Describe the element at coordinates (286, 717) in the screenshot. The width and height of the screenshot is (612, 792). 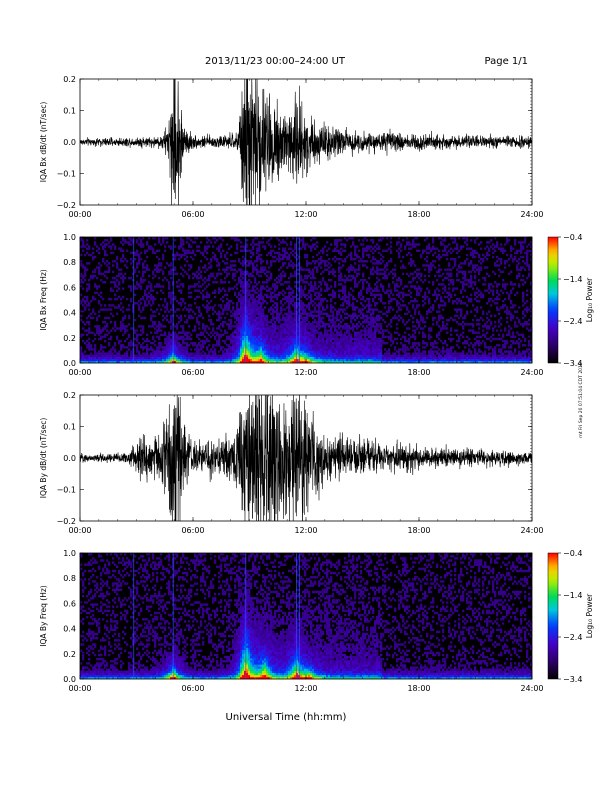
I see `x-axis-label: Universal Time (hh:mm)` at that location.